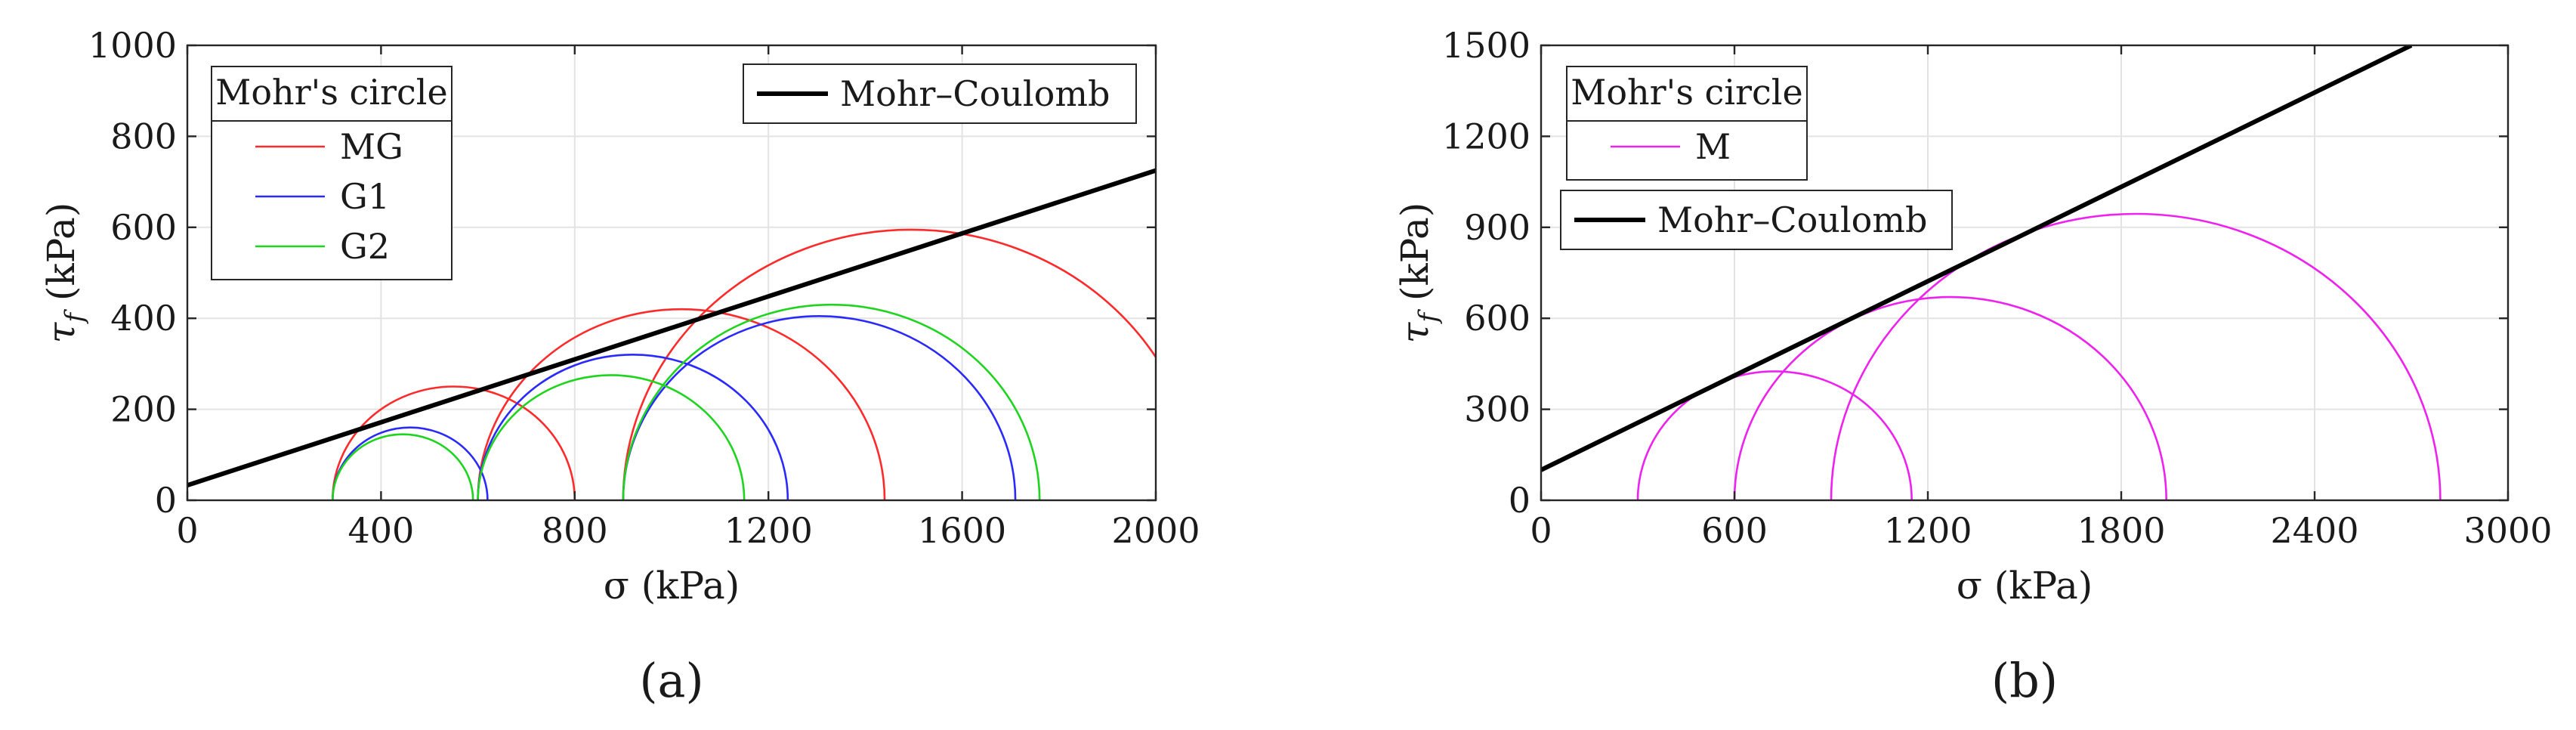 Image resolution: width=2576 pixels, height=730 pixels. What do you see at coordinates (365, 246) in the screenshot?
I see `legend-label-g2: G2` at bounding box center [365, 246].